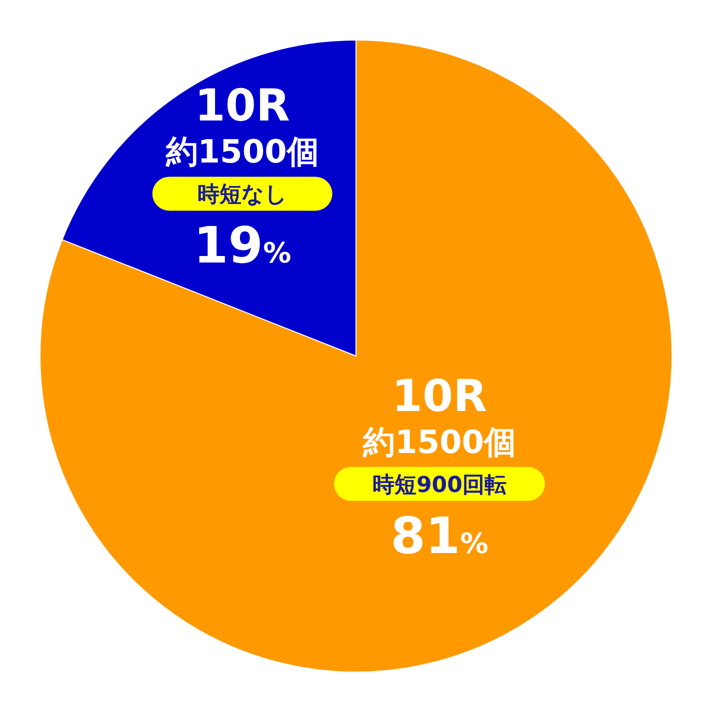  I want to click on text: 時短なし, so click(242, 195).